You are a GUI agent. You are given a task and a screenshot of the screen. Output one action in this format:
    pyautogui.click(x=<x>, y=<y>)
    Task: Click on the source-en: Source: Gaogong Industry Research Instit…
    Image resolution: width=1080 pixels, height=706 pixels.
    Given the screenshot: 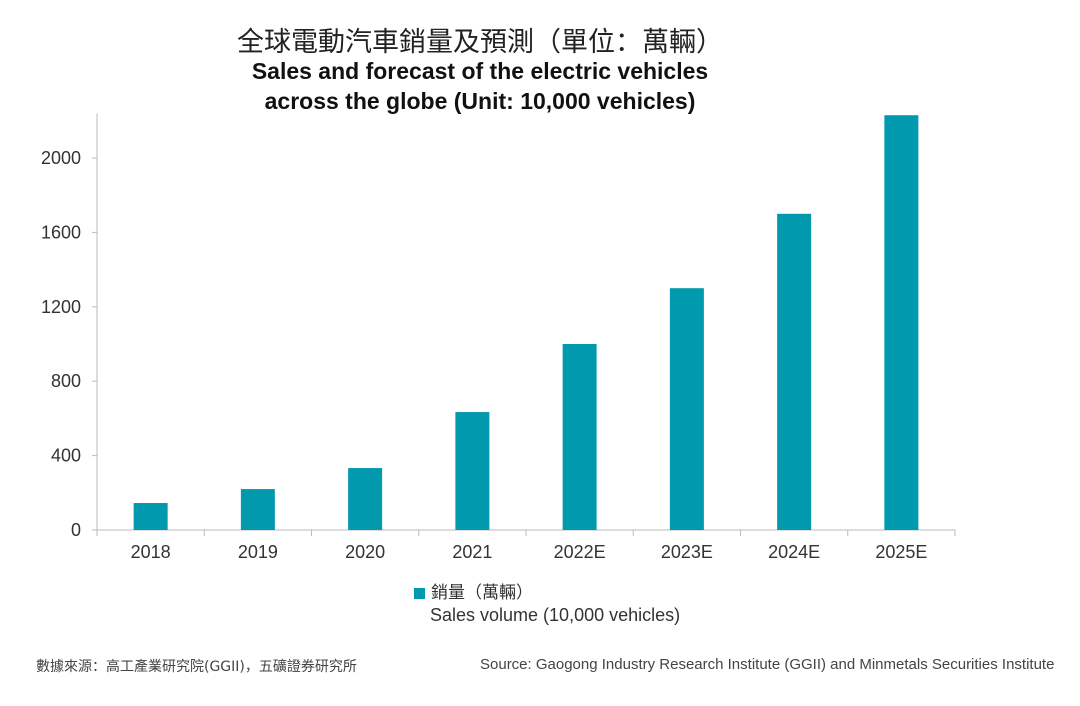 What is the action you would take?
    pyautogui.click(x=767, y=664)
    